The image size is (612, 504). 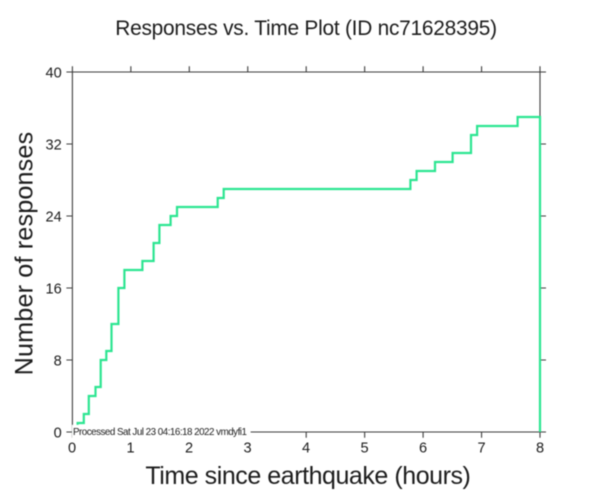 I want to click on svg-text: 7, so click(x=481, y=449).